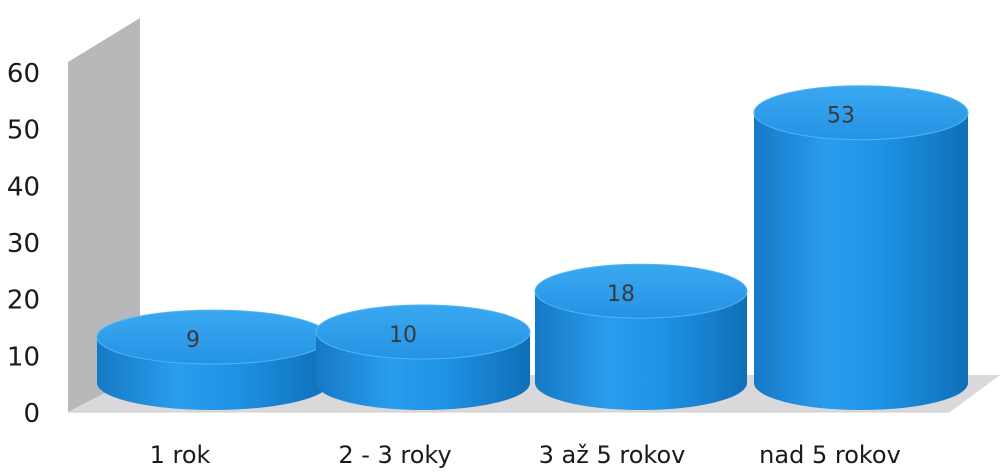  I want to click on bar: 18, so click(641, 336).